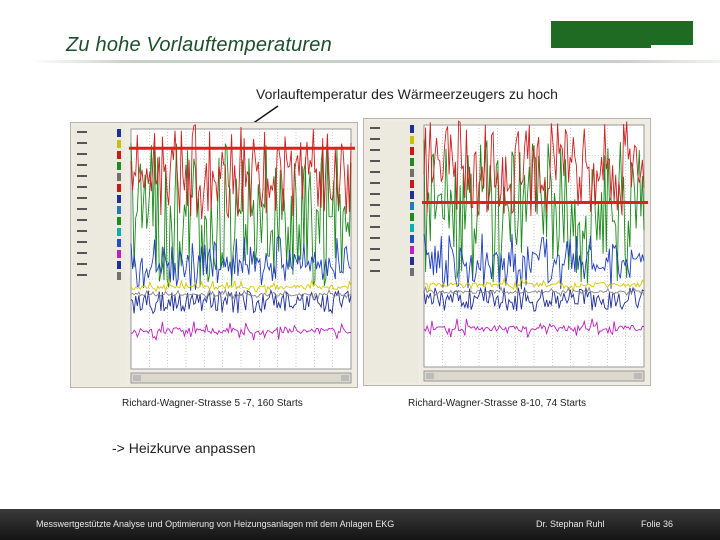 The width and height of the screenshot is (720, 540). I want to click on footer-page-number: Folie 36, so click(657, 524).